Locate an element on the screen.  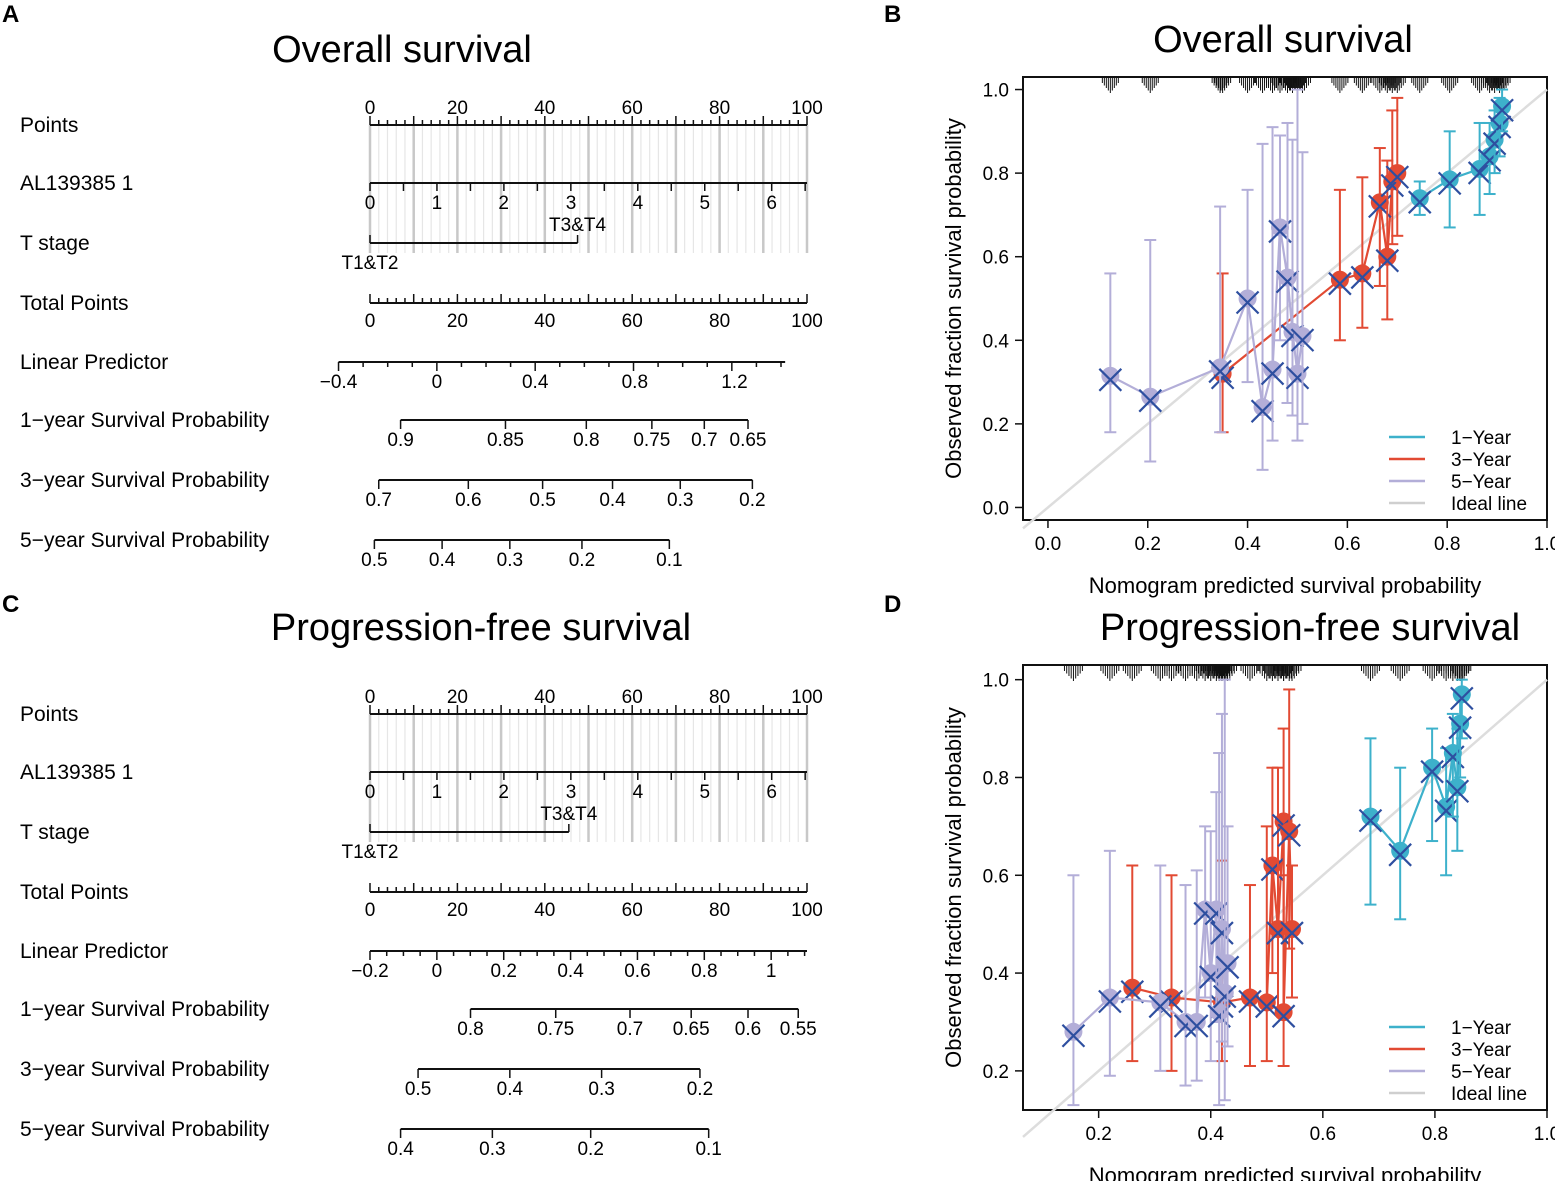
x-tick-label: 0.4 is located at coordinates (1211, 1134).